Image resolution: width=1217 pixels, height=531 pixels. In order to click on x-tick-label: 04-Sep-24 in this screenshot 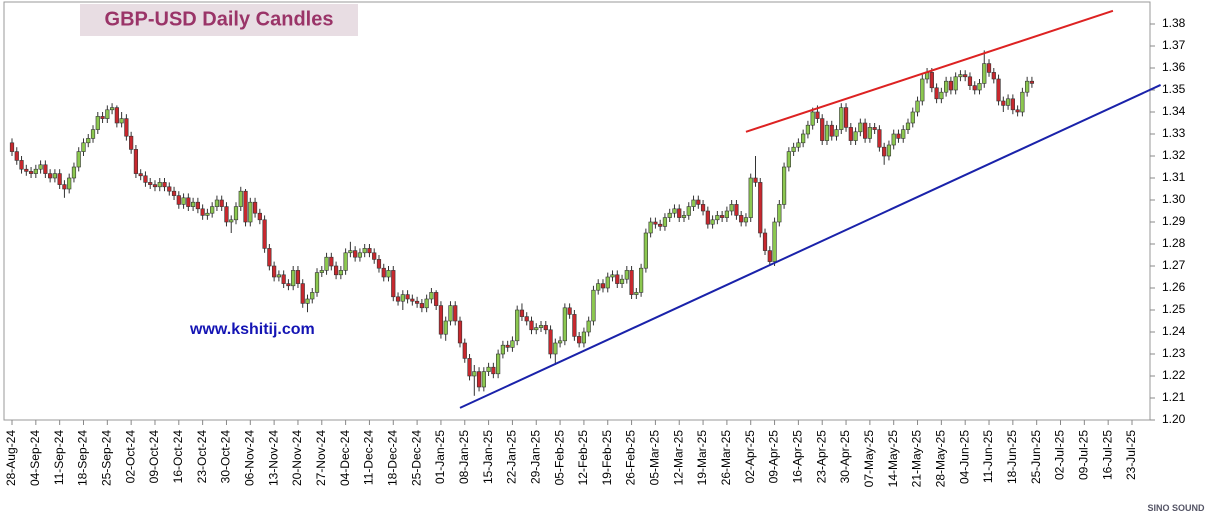, I will do `click(35, 458)`.